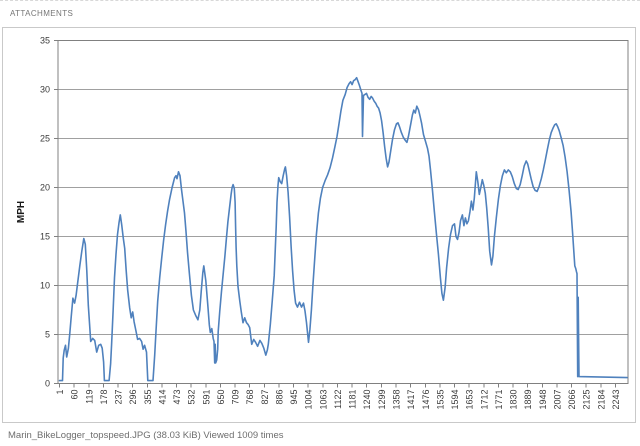 This screenshot has width=640, height=446. What do you see at coordinates (250, 397) in the screenshot?
I see `svg-text: 768` at bounding box center [250, 397].